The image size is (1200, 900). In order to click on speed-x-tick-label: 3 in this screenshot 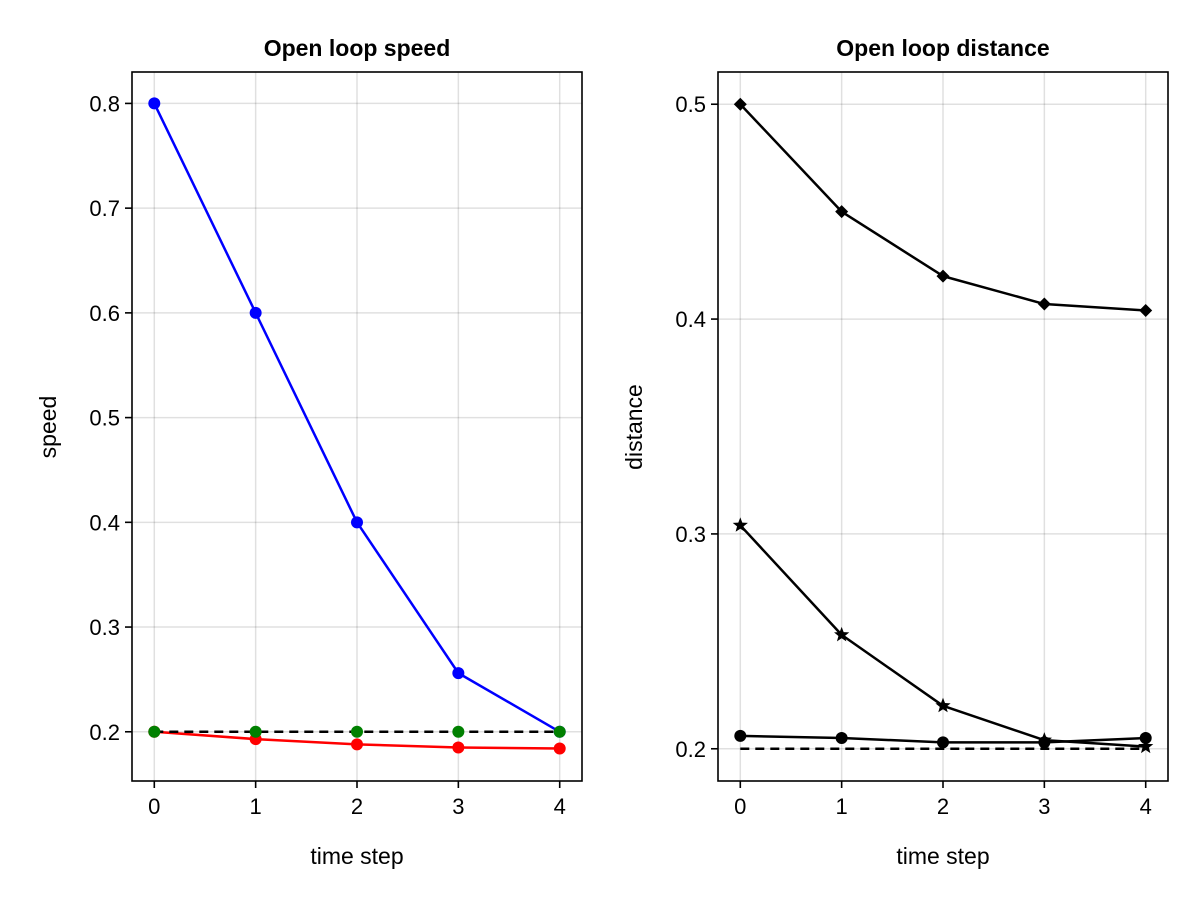, I will do `click(458, 806)`.